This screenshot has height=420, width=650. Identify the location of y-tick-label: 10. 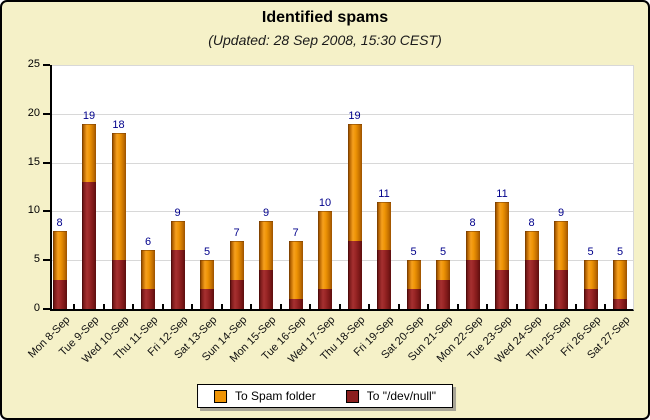
(33, 210).